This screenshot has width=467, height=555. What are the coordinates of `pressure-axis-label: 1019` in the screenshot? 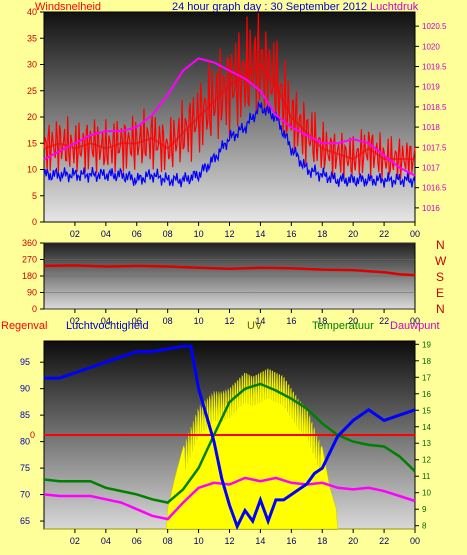 It's located at (431, 87).